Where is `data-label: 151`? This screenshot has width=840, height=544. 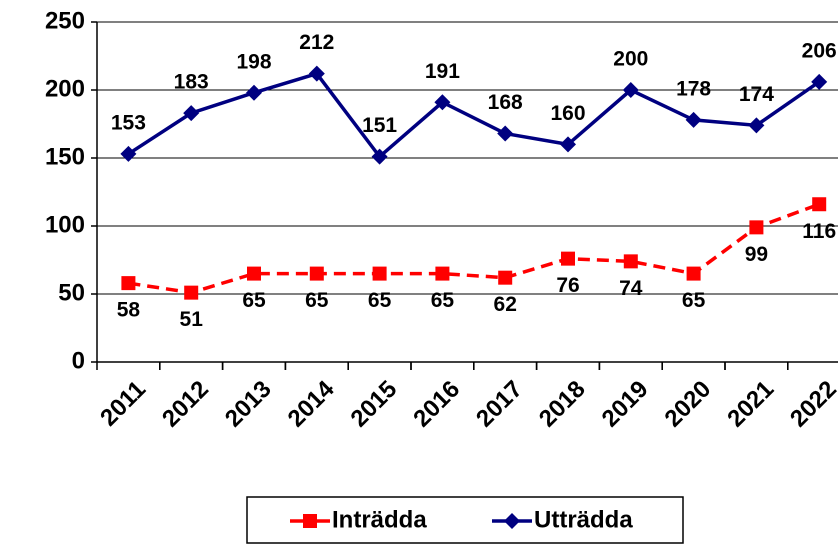 data-label: 151 is located at coordinates (379, 125).